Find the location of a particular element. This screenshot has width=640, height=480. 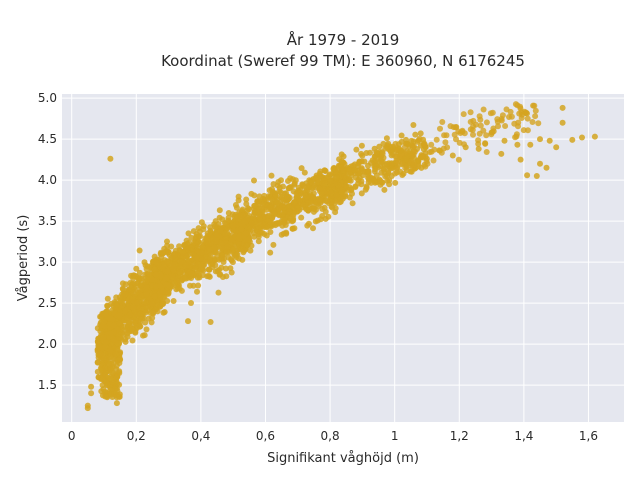

x-axis-ticks: 0 0,2 0,4 0,6 0,8 1 1,2 1,4 1,6 is located at coordinates (333, 436).